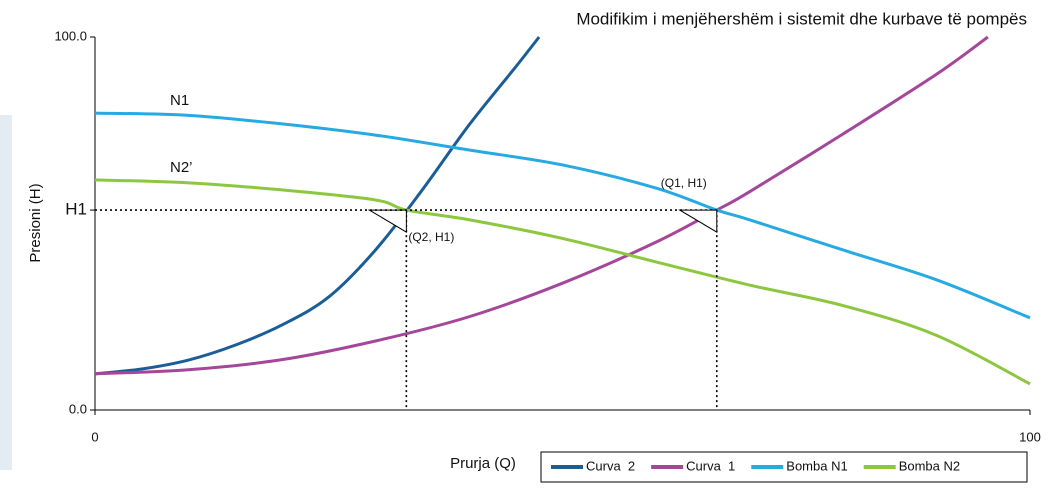 The width and height of the screenshot is (1059, 500). What do you see at coordinates (94, 436) in the screenshot?
I see `x-tick-label: 0` at bounding box center [94, 436].